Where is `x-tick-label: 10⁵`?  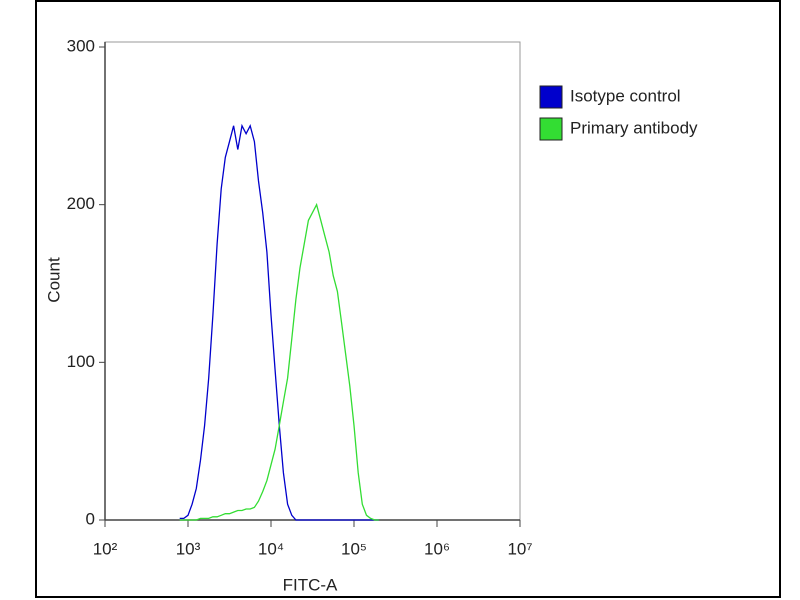
x-tick-label: 10⁵ is located at coordinates (354, 548).